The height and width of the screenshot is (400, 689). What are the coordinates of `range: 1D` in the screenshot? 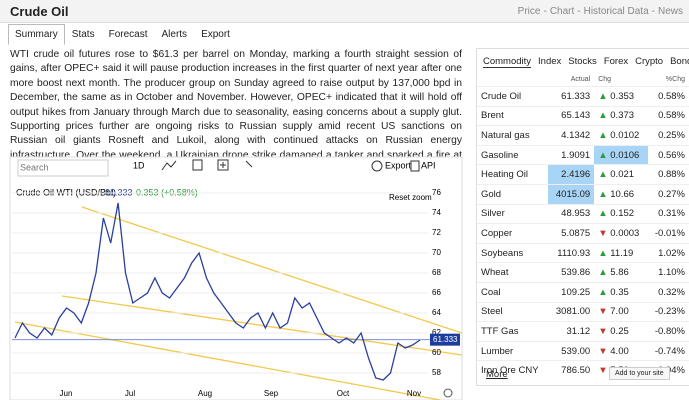 It's located at (139, 165).